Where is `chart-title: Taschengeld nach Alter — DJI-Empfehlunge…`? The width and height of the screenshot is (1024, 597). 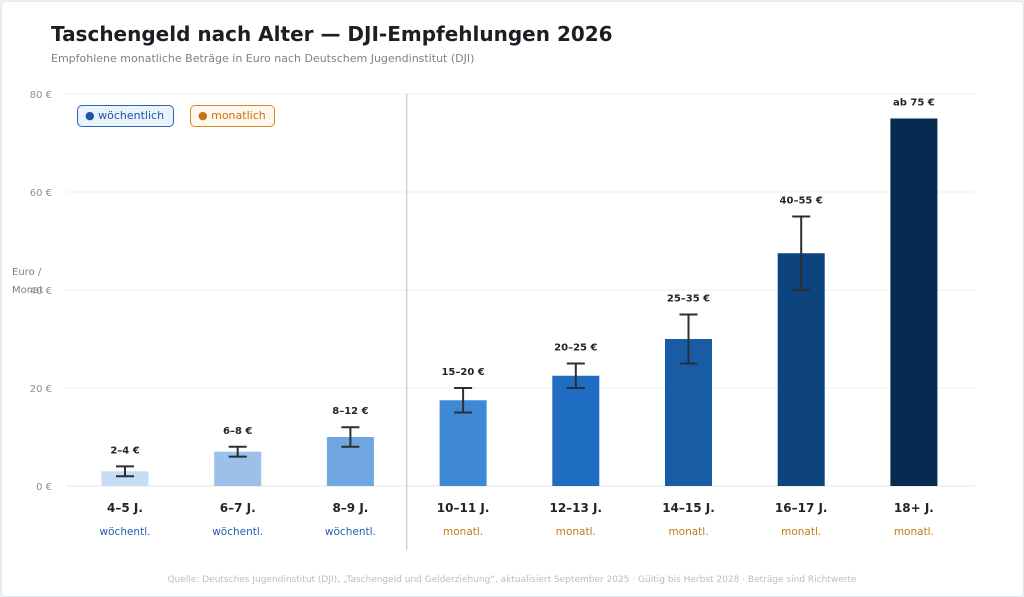 chart-title: Taschengeld nach Alter — DJI-Empfehlunge… is located at coordinates (332, 34).